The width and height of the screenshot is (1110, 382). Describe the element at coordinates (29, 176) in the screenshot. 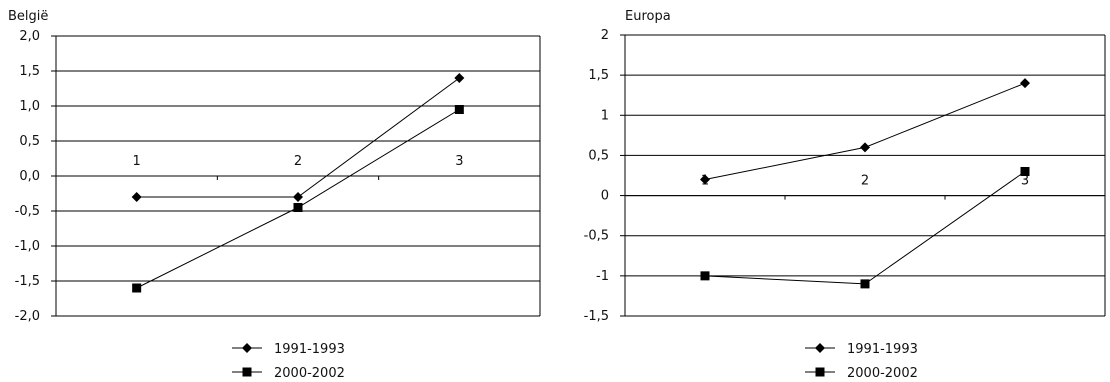

I see `y-tick-label: 0,0` at that location.